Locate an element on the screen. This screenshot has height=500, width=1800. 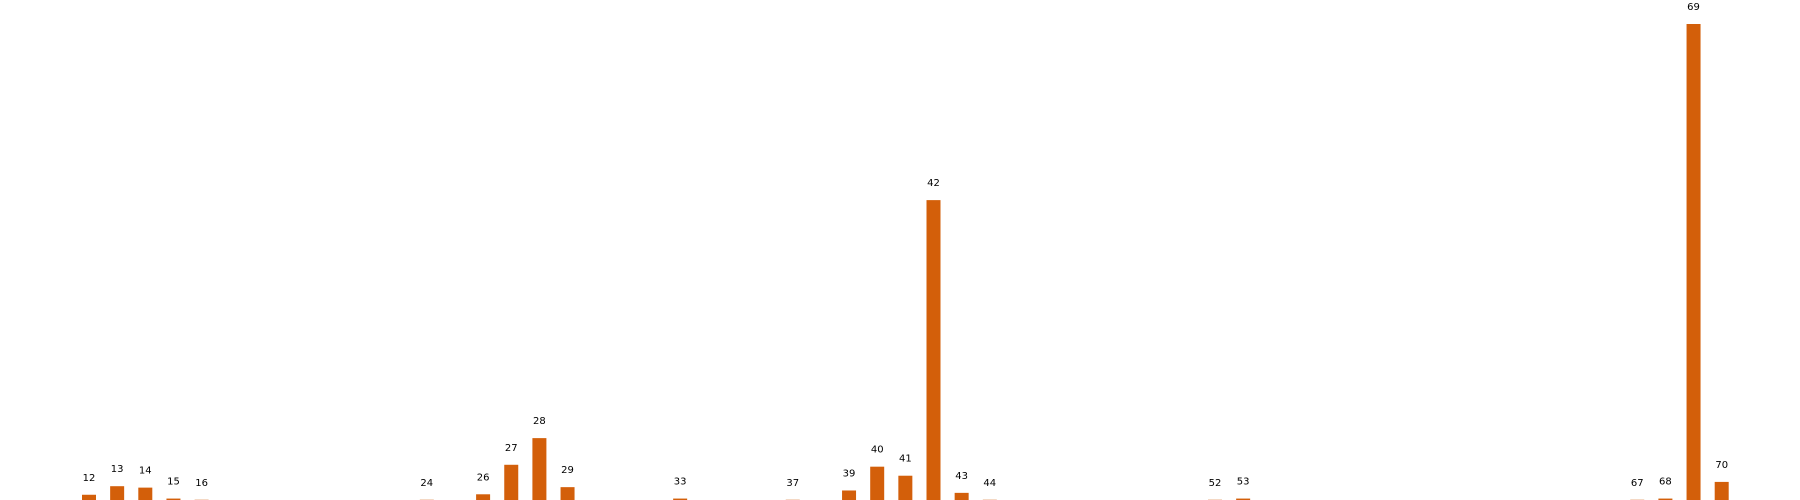
bar-label-69: 69 is located at coordinates (1693, 7).